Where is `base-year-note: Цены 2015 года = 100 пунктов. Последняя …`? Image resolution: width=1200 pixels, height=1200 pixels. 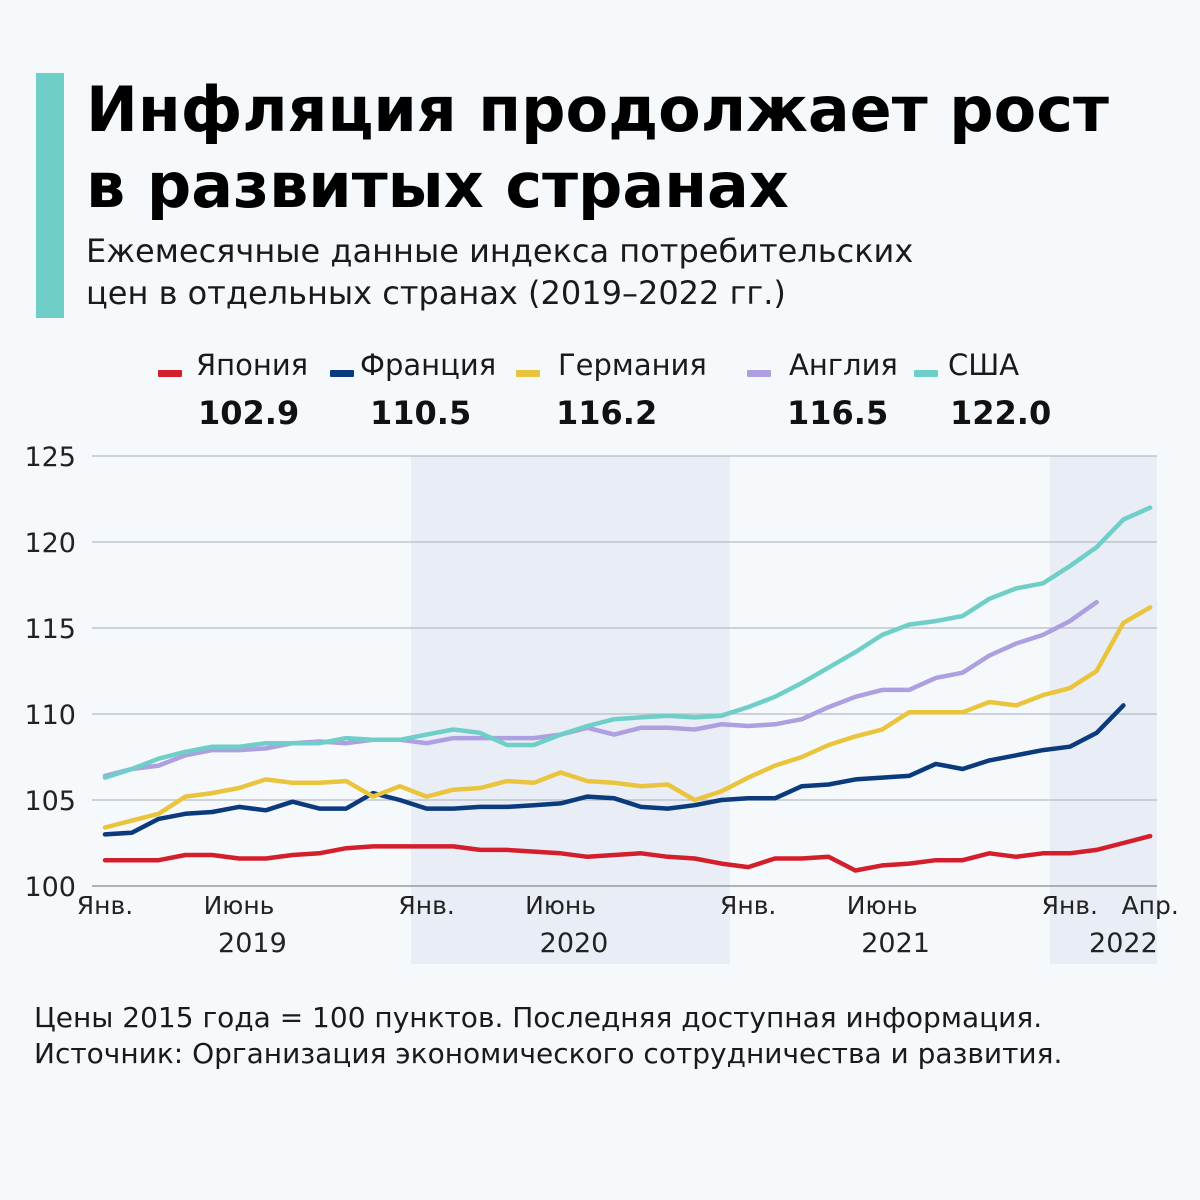 base-year-note: Цены 2015 года = 100 пунктов. Последняя … is located at coordinates (538, 1017).